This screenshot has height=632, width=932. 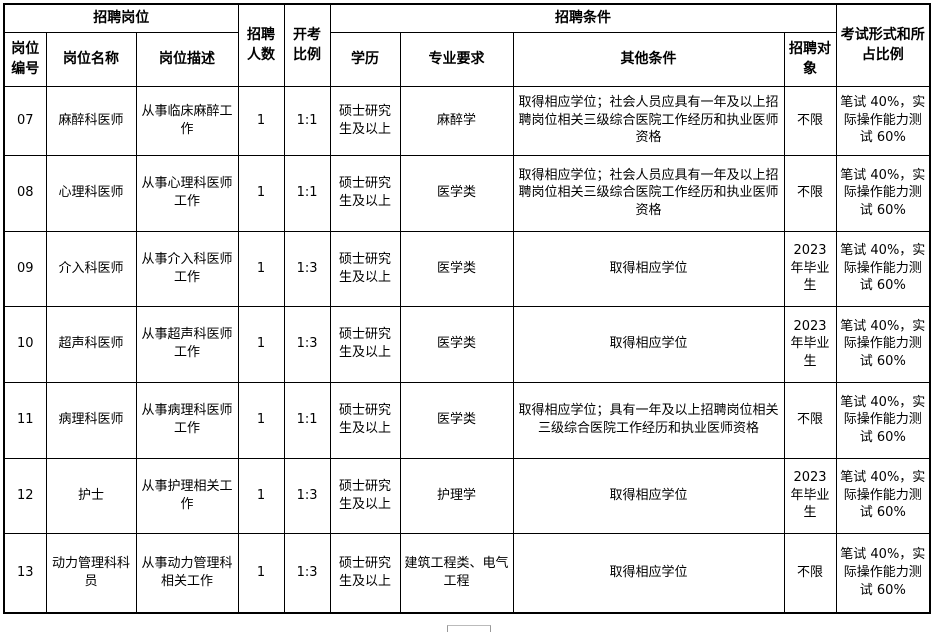 What do you see at coordinates (187, 268) in the screenshot?
I see `cell-post-desc: 从事介入科医师工作` at bounding box center [187, 268].